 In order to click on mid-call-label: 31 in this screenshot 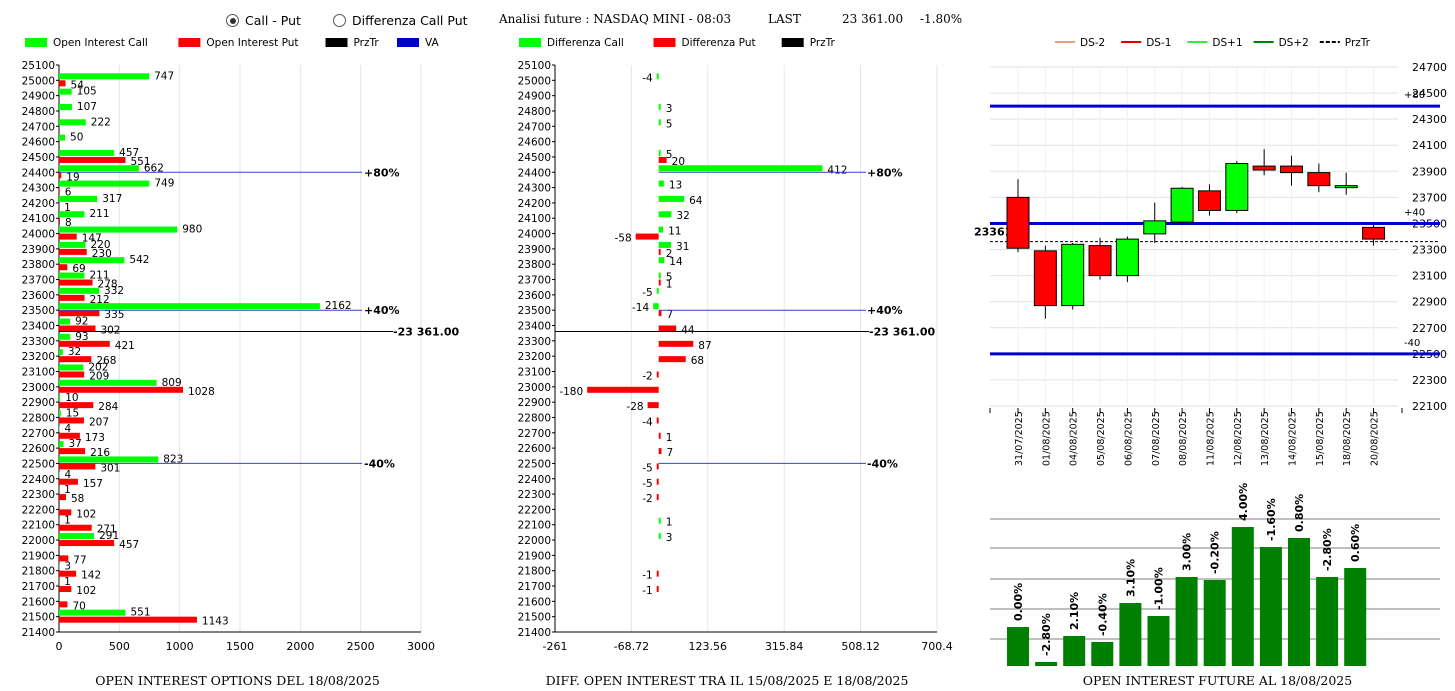, I will do `click(682, 247)`.